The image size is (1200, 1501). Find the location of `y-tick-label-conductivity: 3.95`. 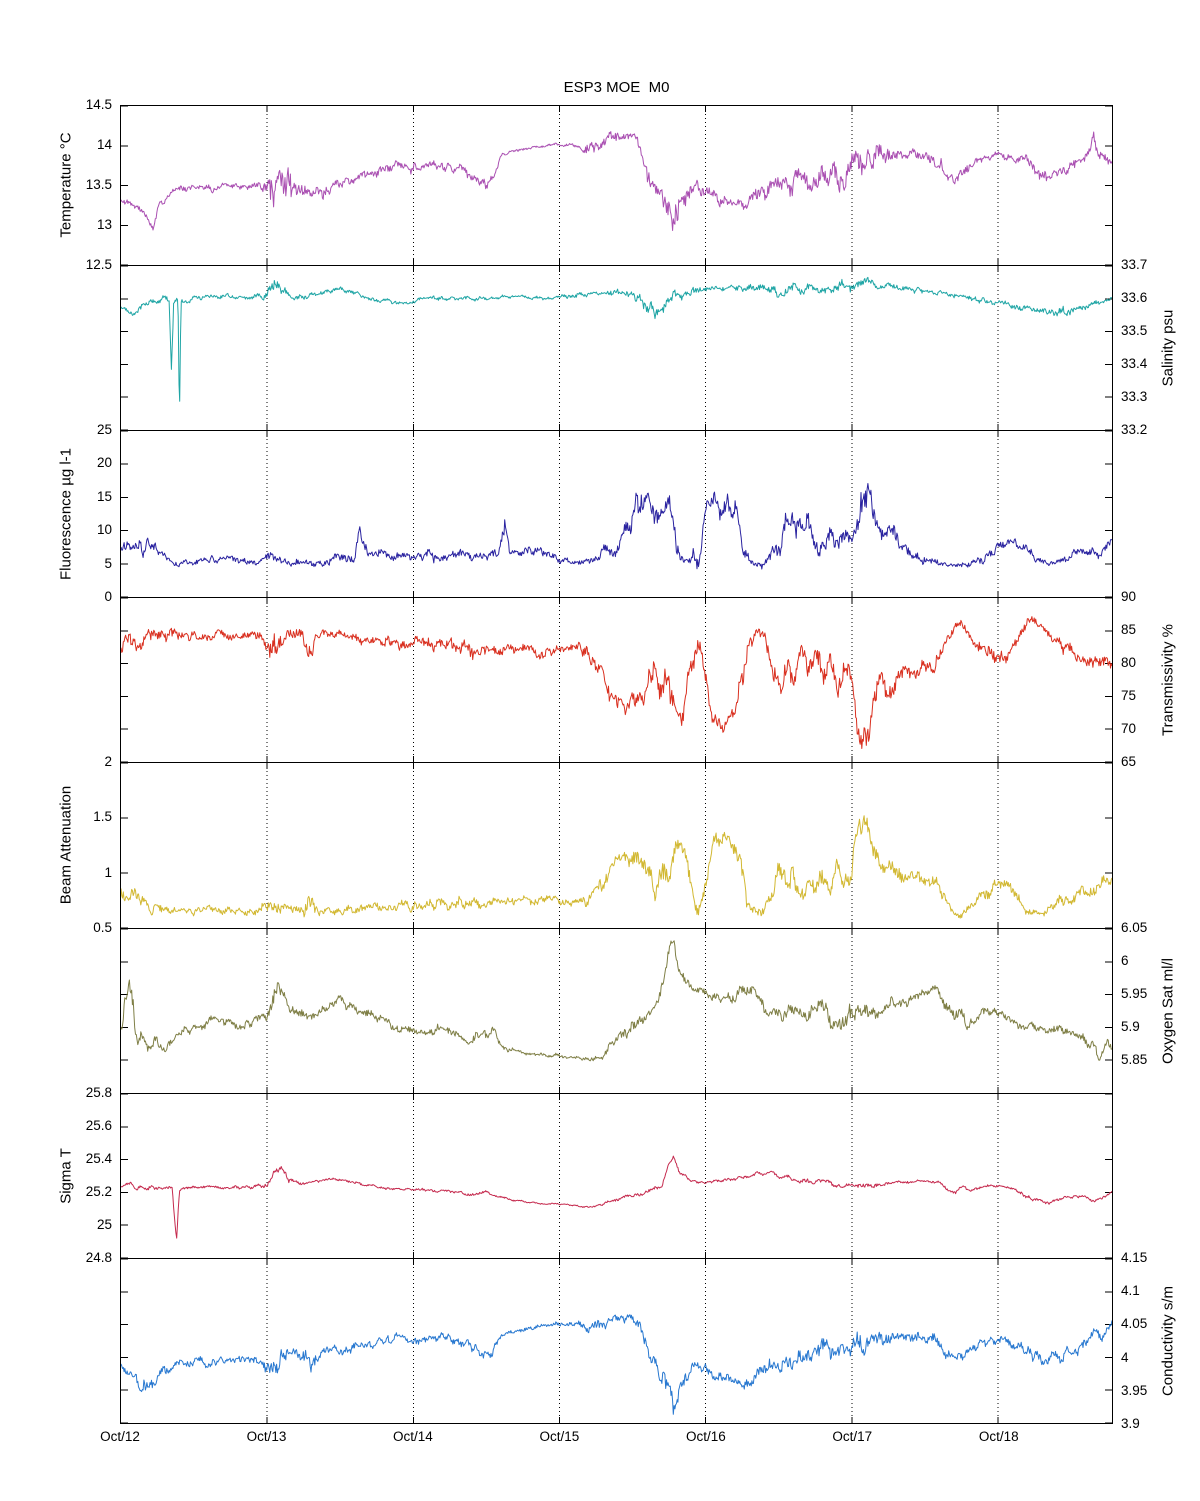

y-tick-label-conductivity: 3.95 is located at coordinates (1134, 1390).